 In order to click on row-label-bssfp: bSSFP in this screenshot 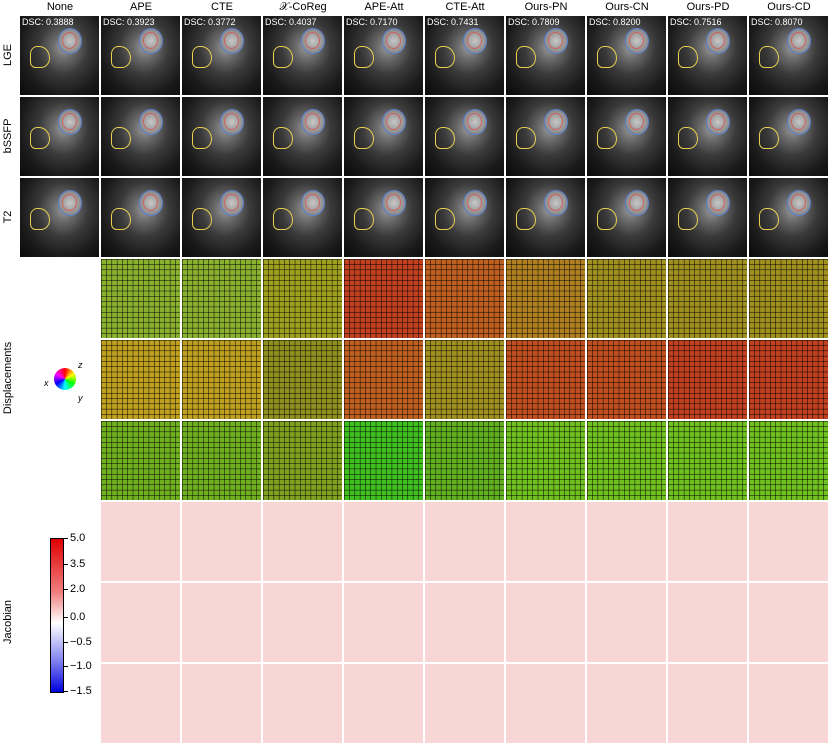, I will do `click(8, 136)`.